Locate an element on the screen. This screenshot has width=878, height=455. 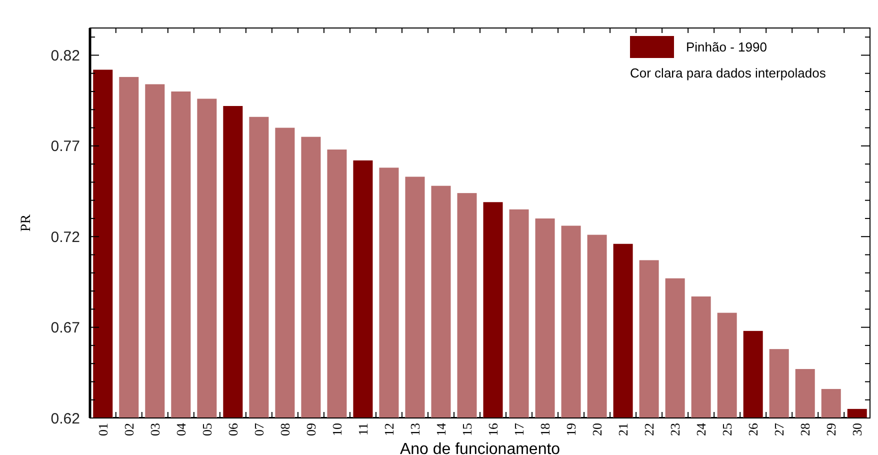
x-tick-label: 29 is located at coordinates (831, 429).